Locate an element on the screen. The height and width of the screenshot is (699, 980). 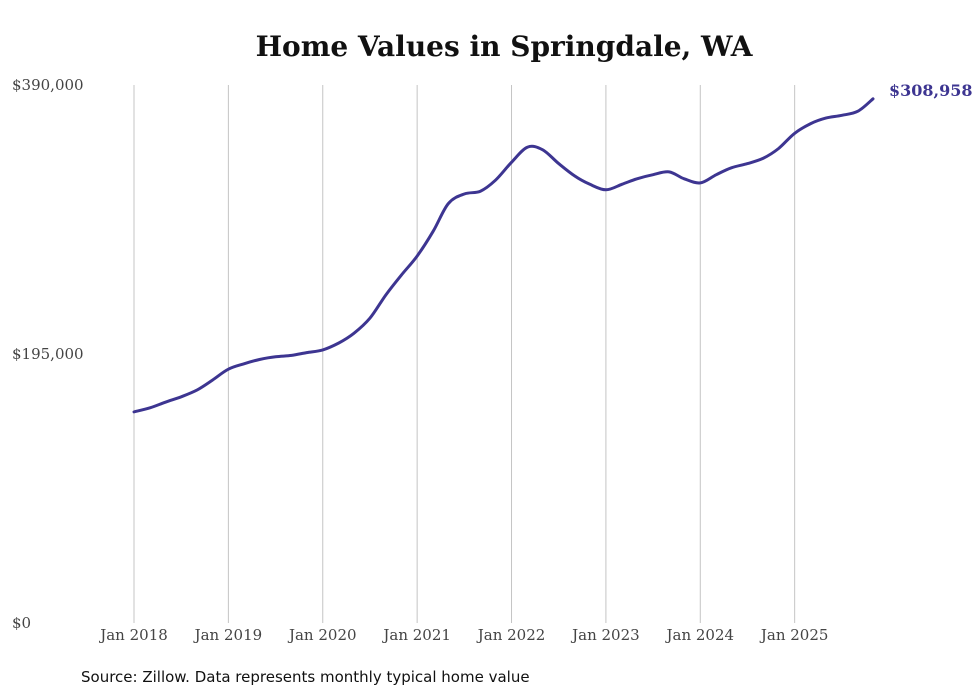
x-tick-label: Jan 2019 is located at coordinates (228, 635).